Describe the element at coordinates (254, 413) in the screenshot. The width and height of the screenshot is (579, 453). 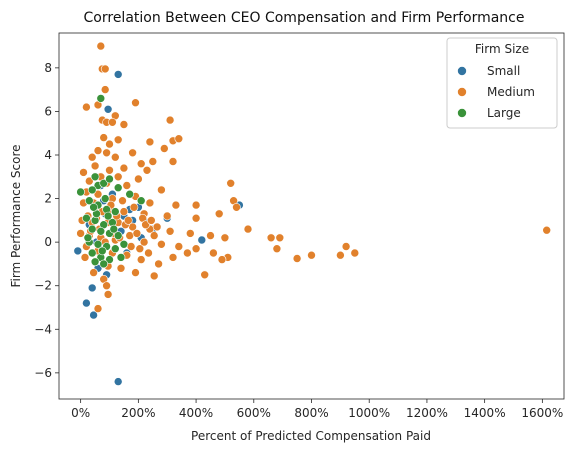
I see `x-tick-label: 600%` at that location.